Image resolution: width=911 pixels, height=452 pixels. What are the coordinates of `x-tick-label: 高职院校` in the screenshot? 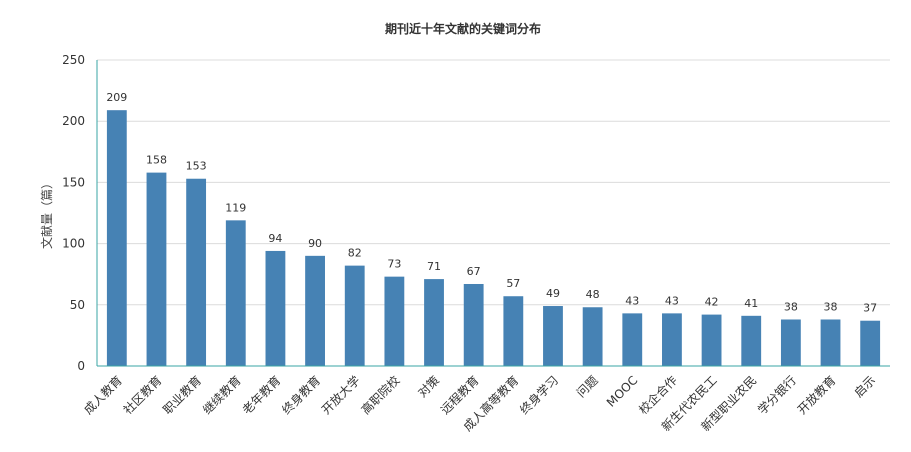 It's located at (380, 395).